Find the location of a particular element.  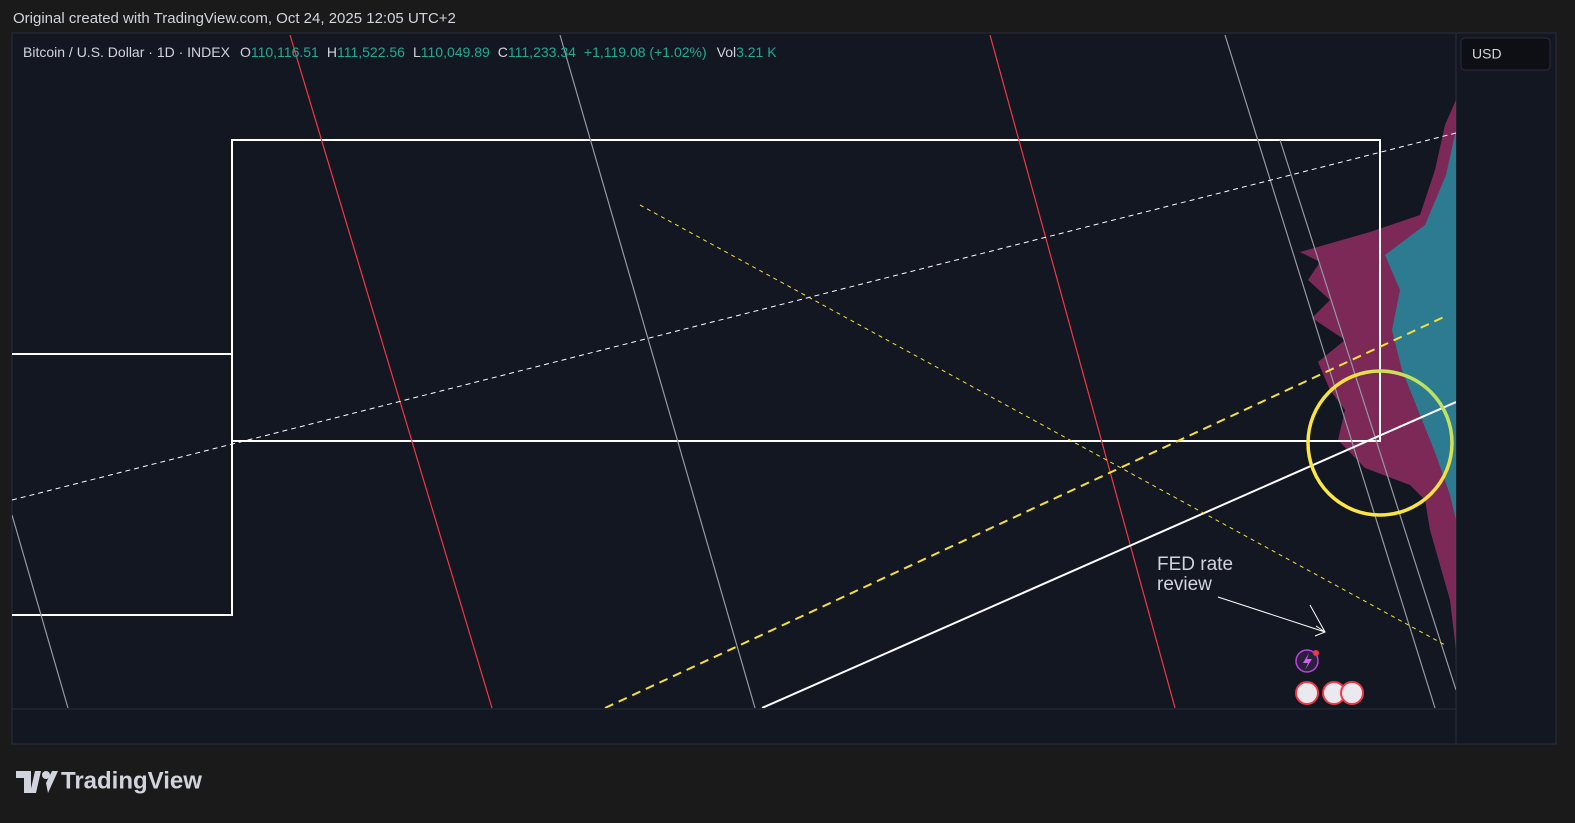

legend-value: 110,049.89 is located at coordinates (455, 52).